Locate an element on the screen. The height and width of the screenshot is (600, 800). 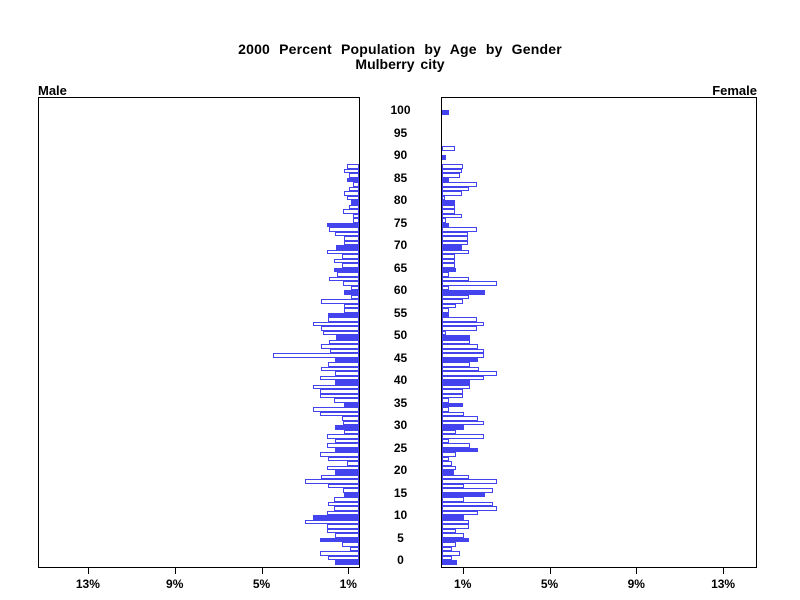
male-percent-tick-label-13%: 13% is located at coordinates (87, 584).